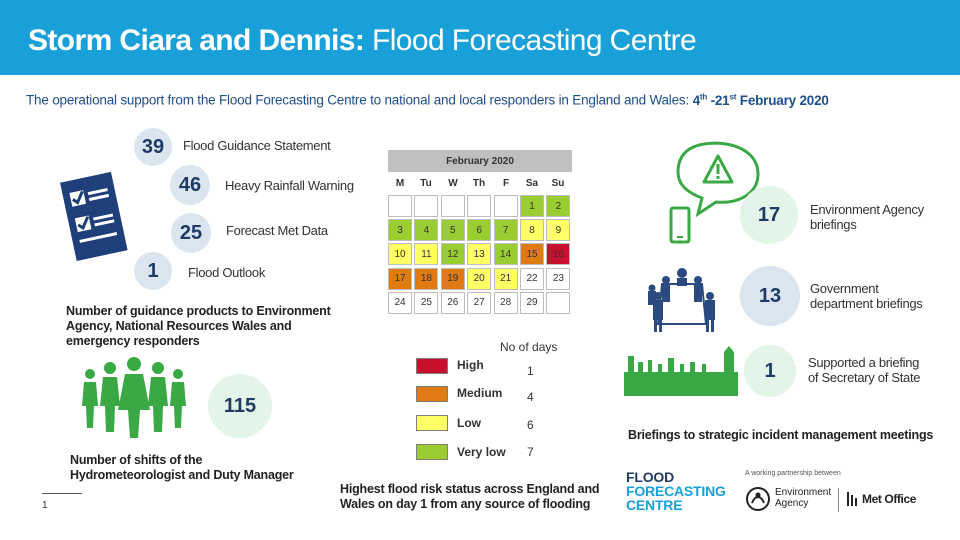 This screenshot has width=960, height=540. Describe the element at coordinates (532, 183) in the screenshot. I see `weekday-sat: Sa` at that location.